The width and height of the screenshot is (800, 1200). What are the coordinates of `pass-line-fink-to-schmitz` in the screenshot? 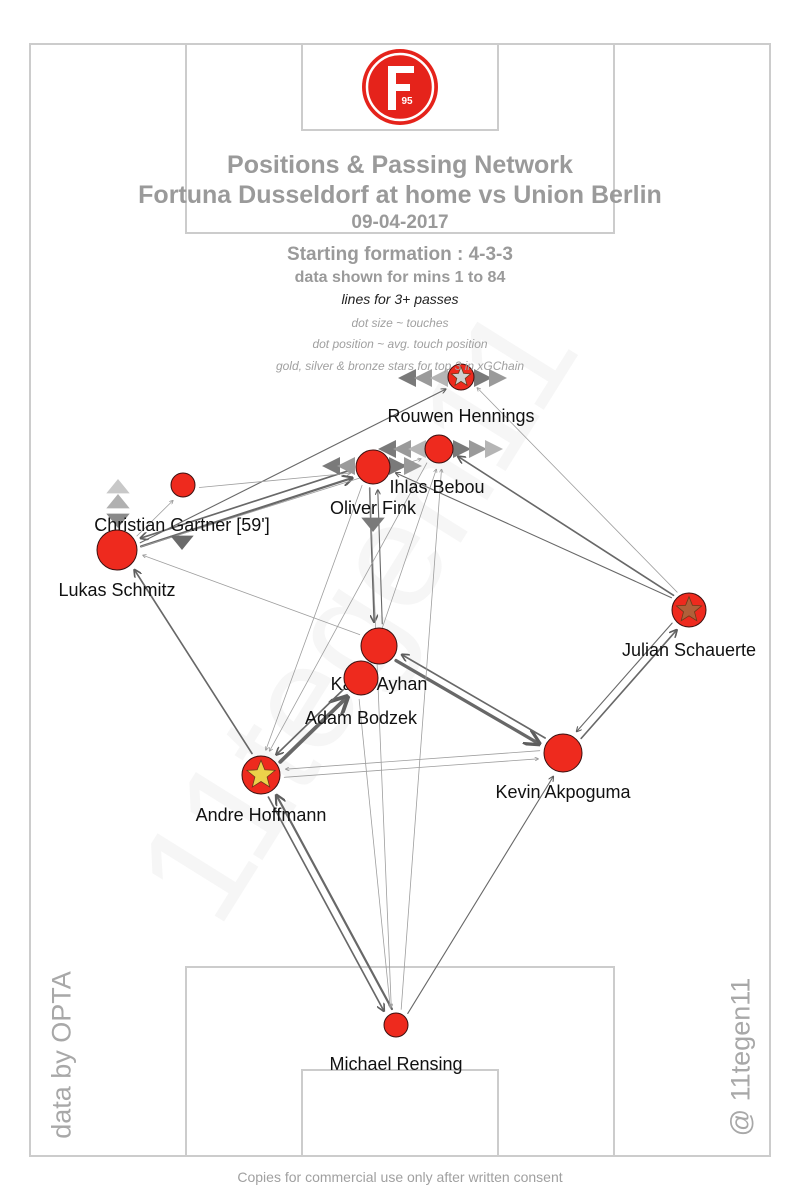 It's located at (246, 503).